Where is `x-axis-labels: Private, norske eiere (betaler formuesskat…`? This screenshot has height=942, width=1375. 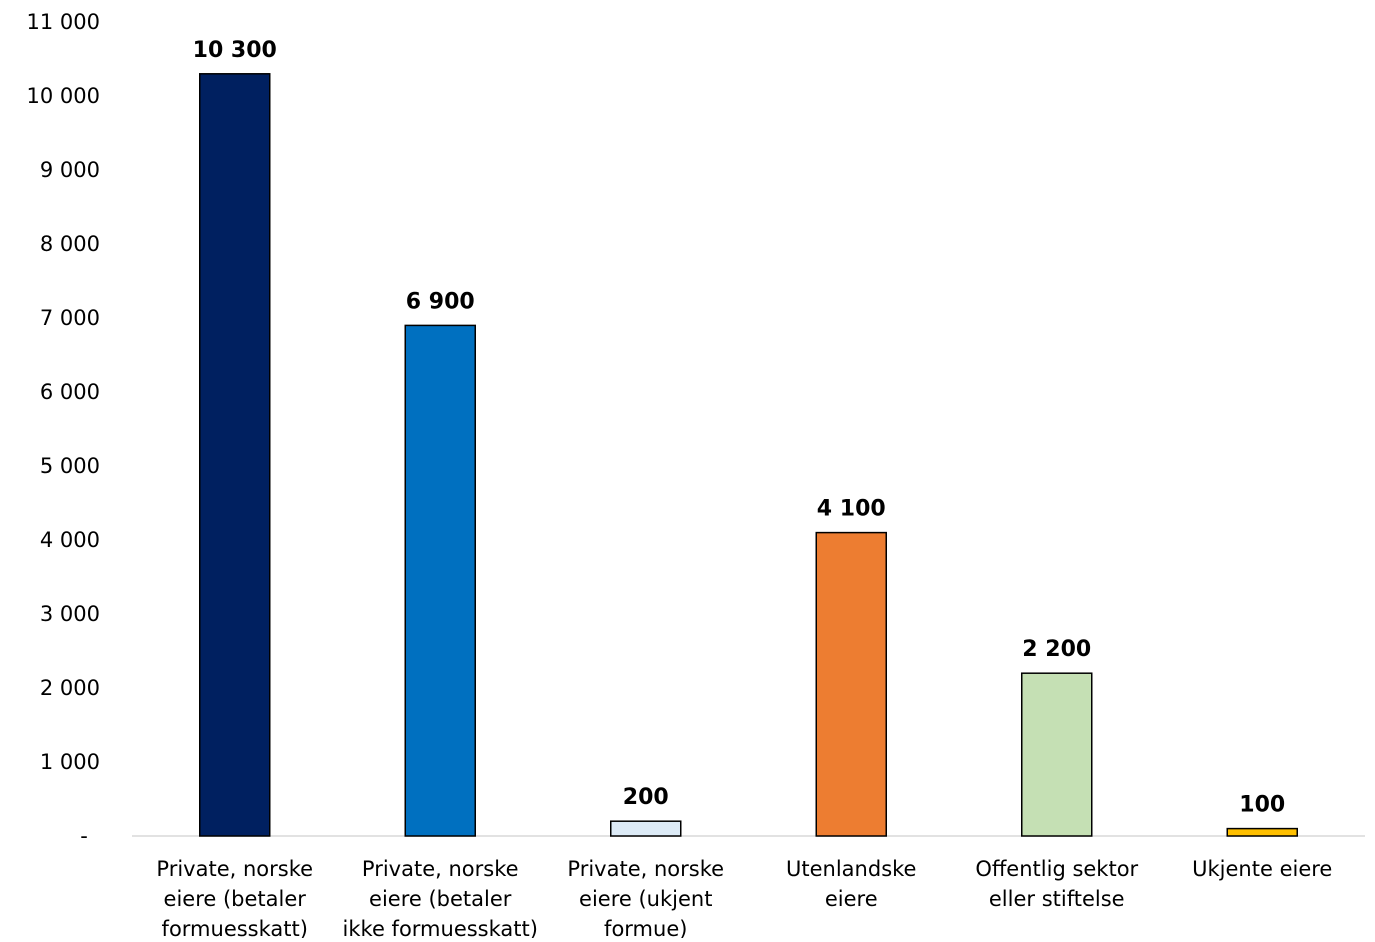 x-axis-labels: Private, norske eiere (betaler formuesskat… is located at coordinates (744, 899).